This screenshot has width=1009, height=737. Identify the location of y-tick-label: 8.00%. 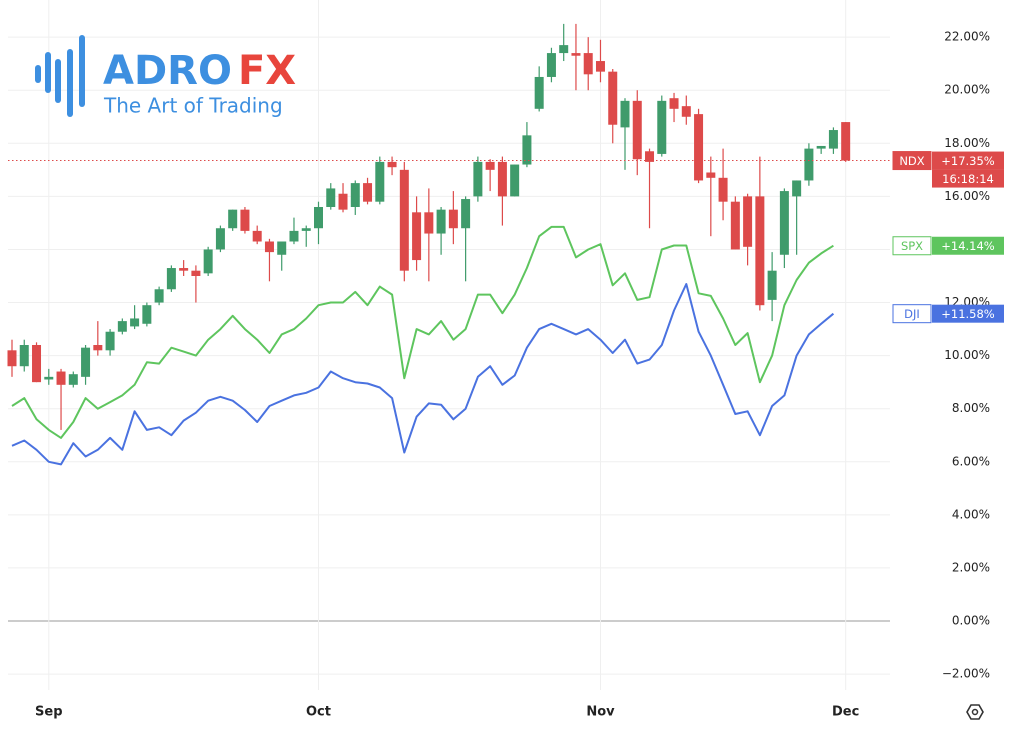
(971, 408).